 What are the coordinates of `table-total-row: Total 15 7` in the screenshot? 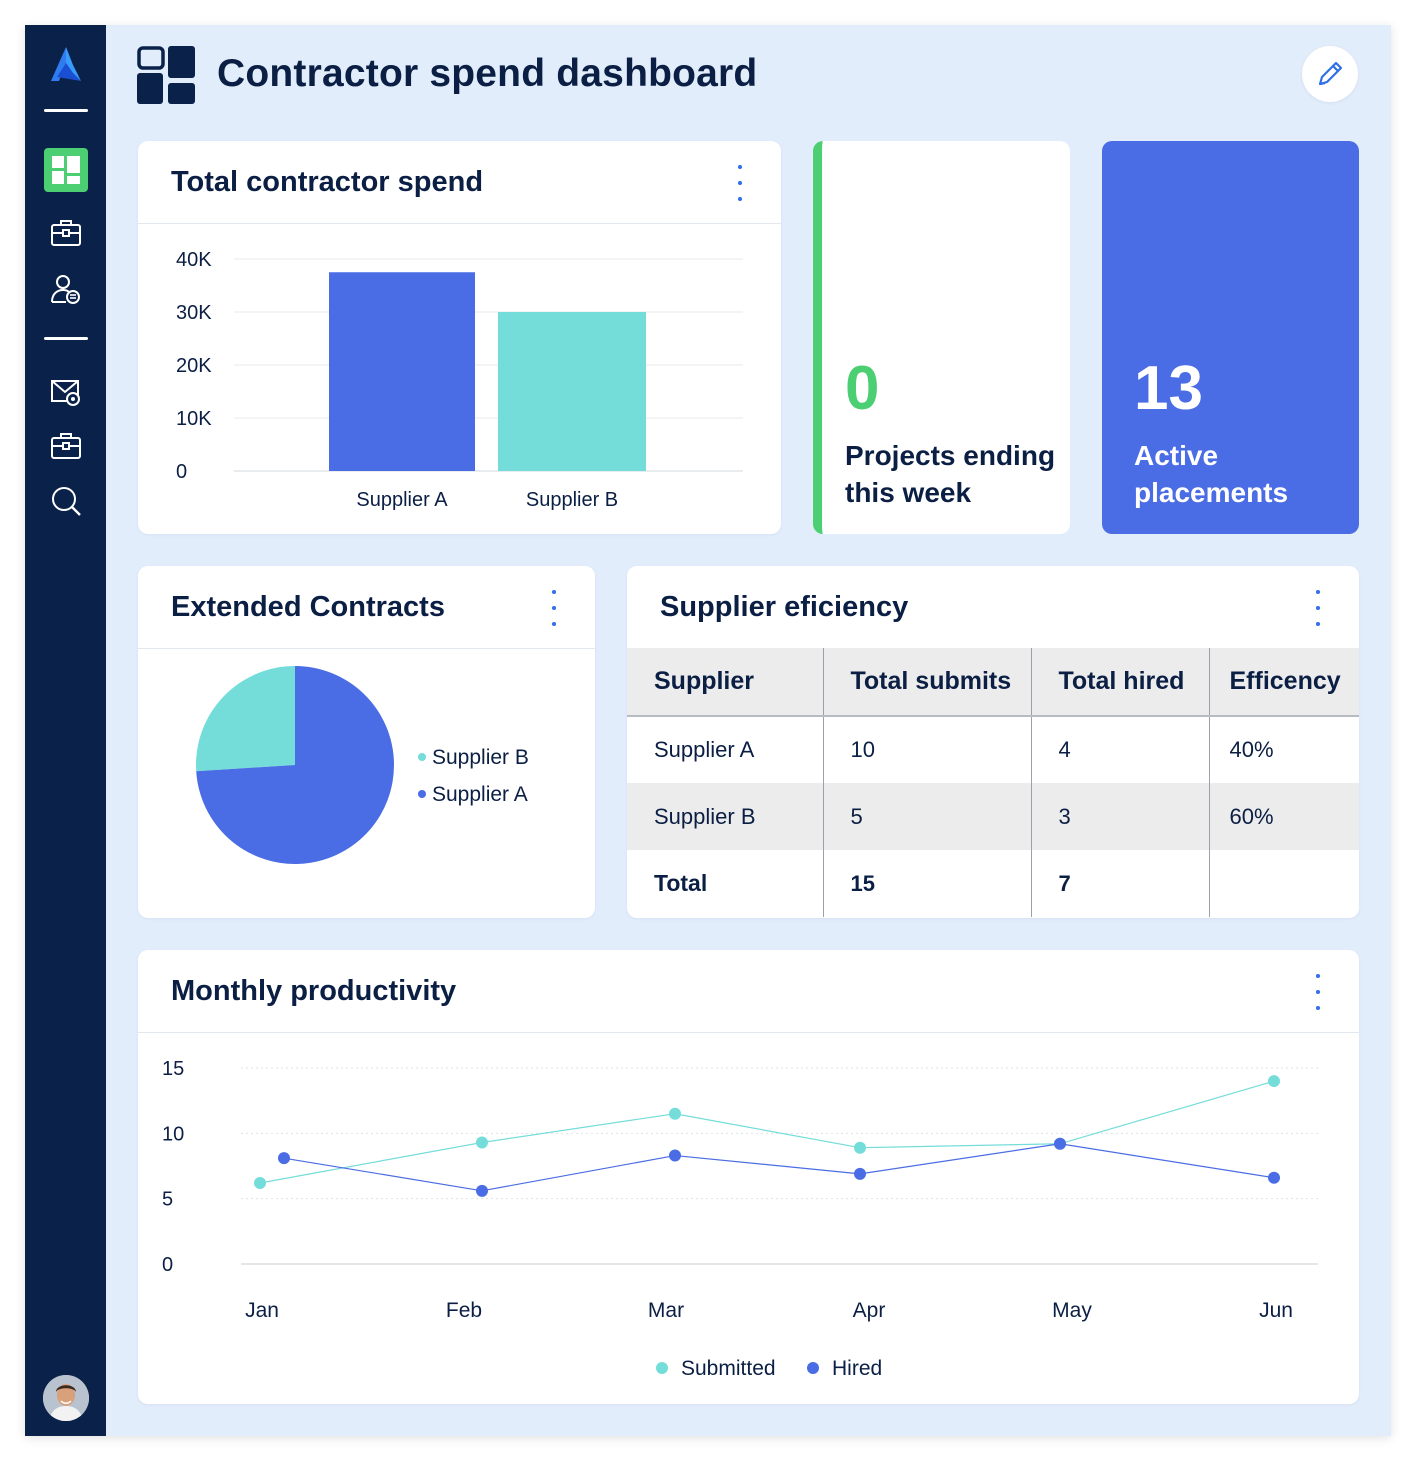 It's located at (993, 883).